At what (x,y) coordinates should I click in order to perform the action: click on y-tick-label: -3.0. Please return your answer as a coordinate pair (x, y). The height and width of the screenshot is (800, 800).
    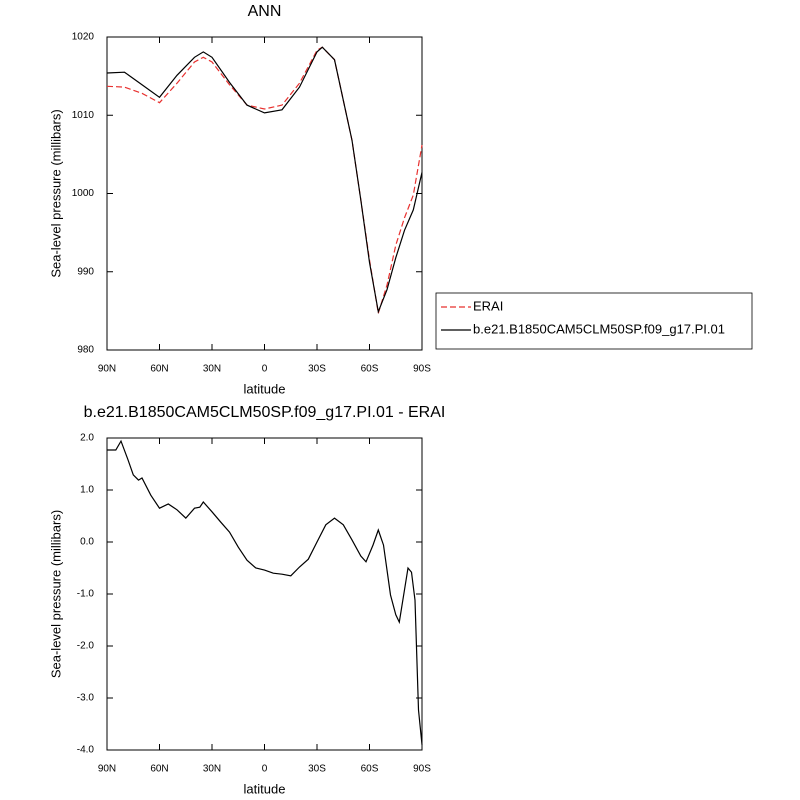
    Looking at the image, I should click on (86, 698).